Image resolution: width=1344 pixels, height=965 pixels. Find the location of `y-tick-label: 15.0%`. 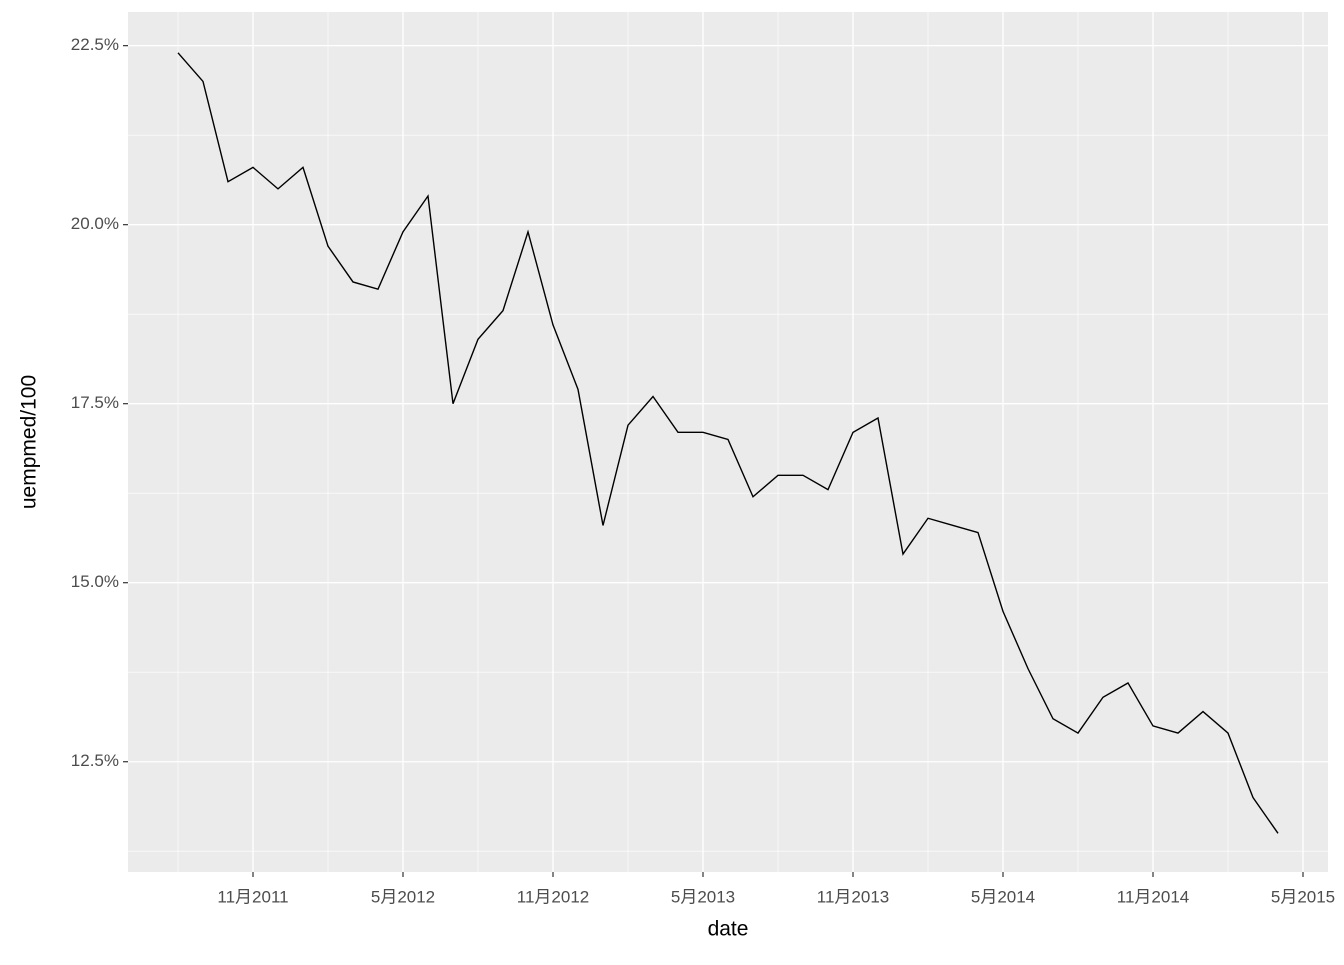

y-tick-label: 15.0% is located at coordinates (95, 581).